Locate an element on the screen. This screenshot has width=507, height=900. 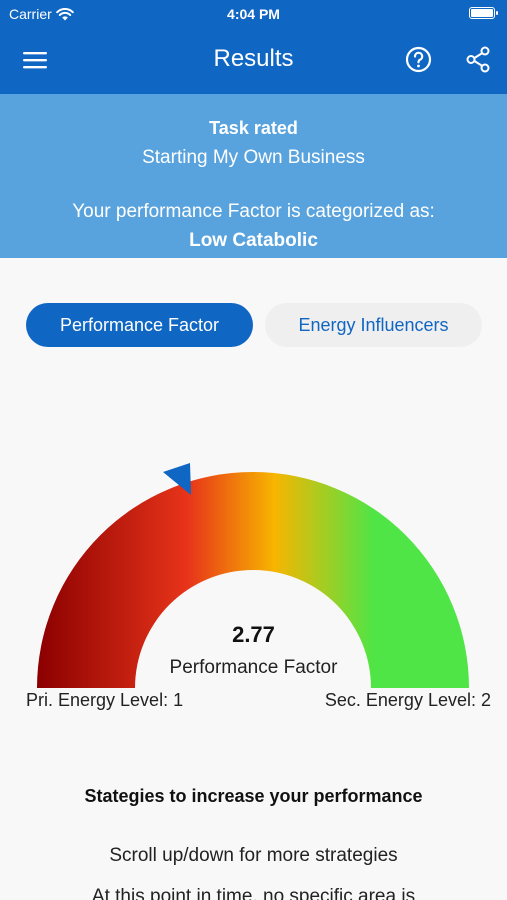
hamburger-menu-icon is located at coordinates (35, 60).